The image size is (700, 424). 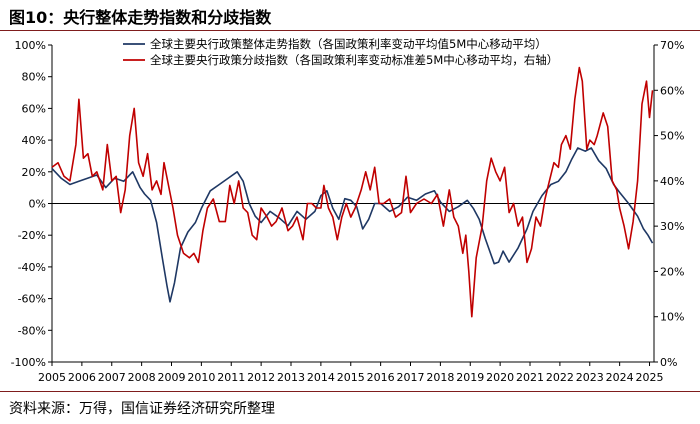 What do you see at coordinates (32, 299) in the screenshot?
I see `left-tick-label: -60%` at bounding box center [32, 299].